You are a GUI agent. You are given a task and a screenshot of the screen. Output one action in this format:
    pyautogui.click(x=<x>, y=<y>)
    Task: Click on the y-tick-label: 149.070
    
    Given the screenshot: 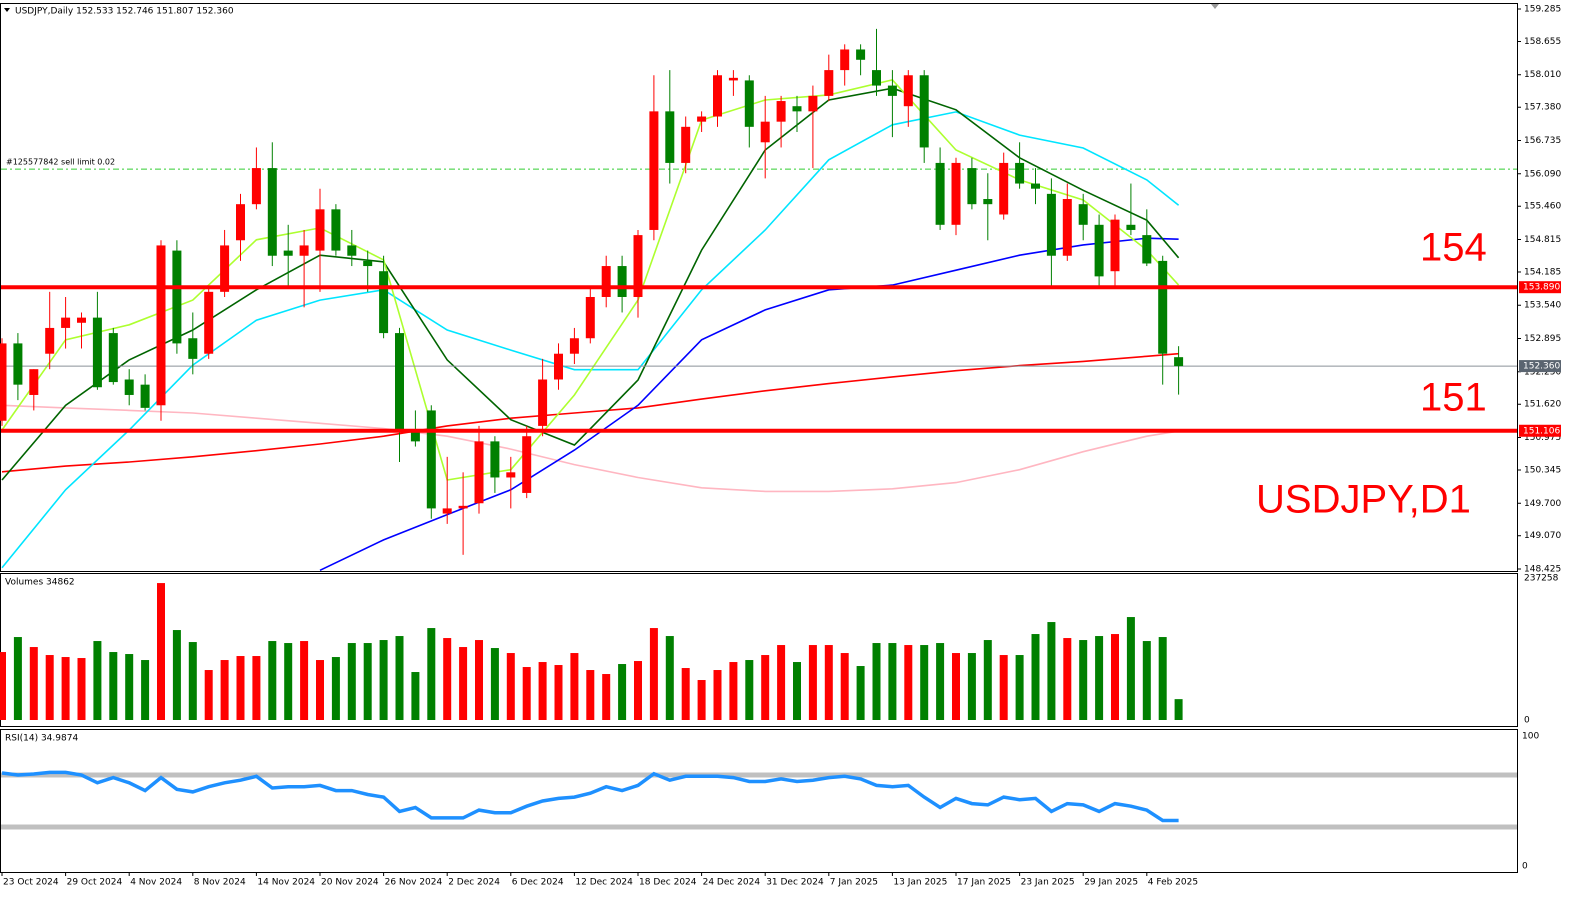 What is the action you would take?
    pyautogui.click(x=1542, y=536)
    